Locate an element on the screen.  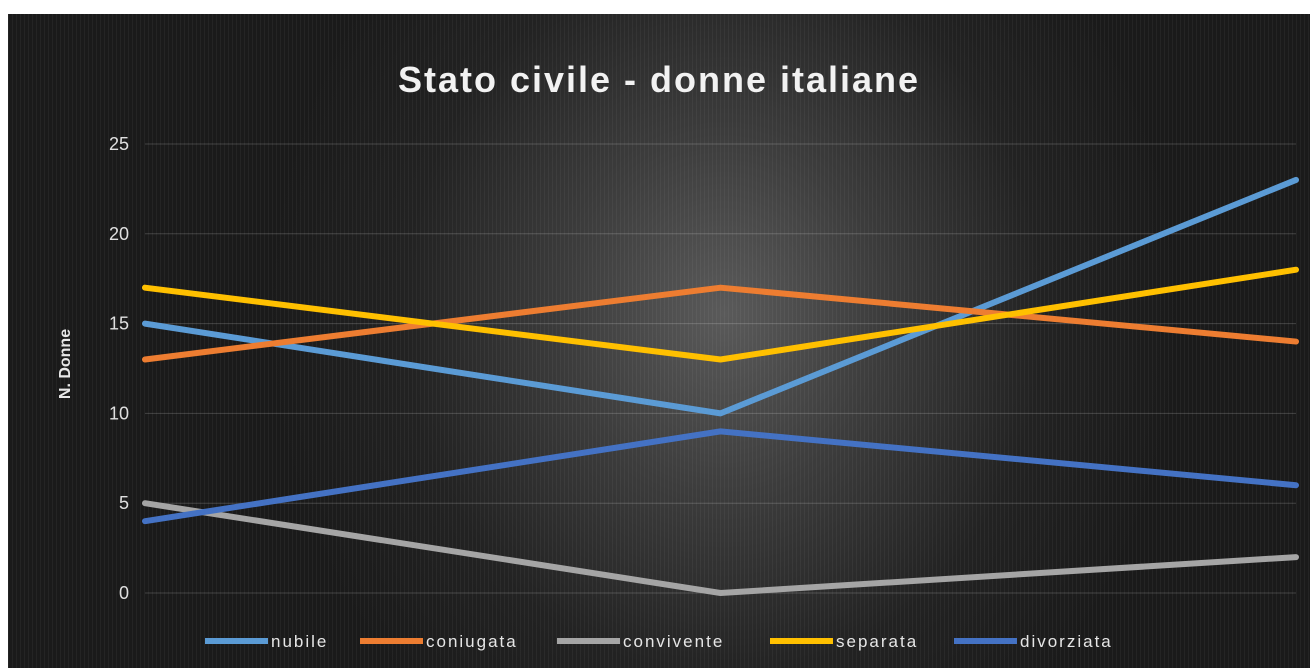
y-axis-ticks: 0 5 10 15 20 25 is located at coordinates (119, 368).